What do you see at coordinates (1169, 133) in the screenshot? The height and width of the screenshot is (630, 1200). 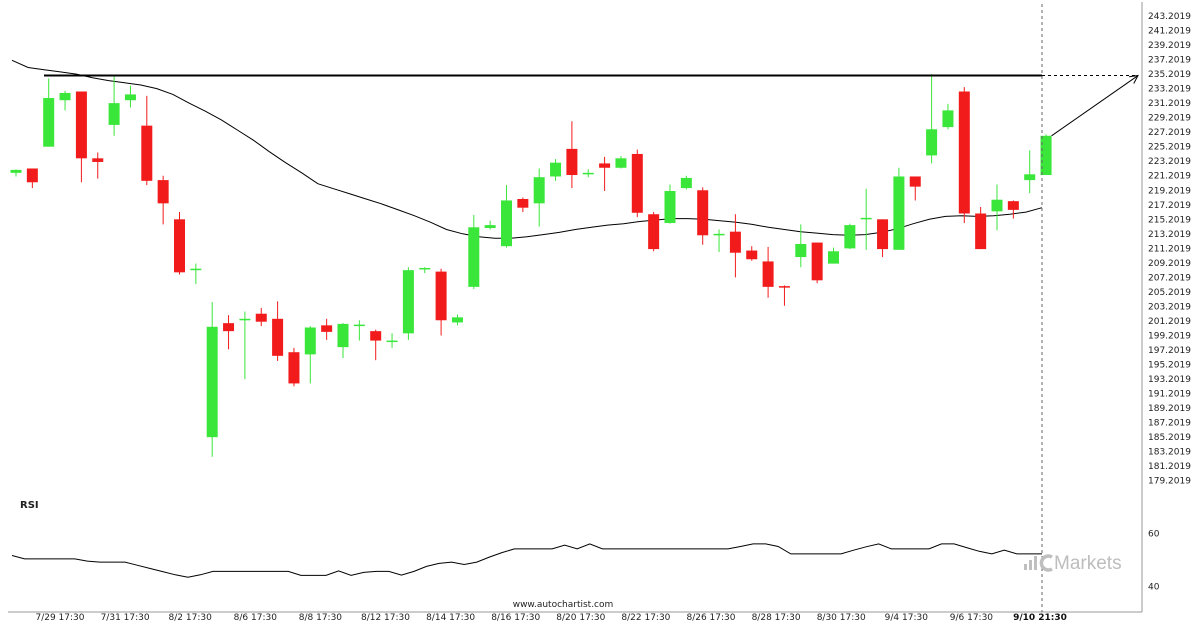 I see `price-tick-label: 227.2019` at bounding box center [1169, 133].